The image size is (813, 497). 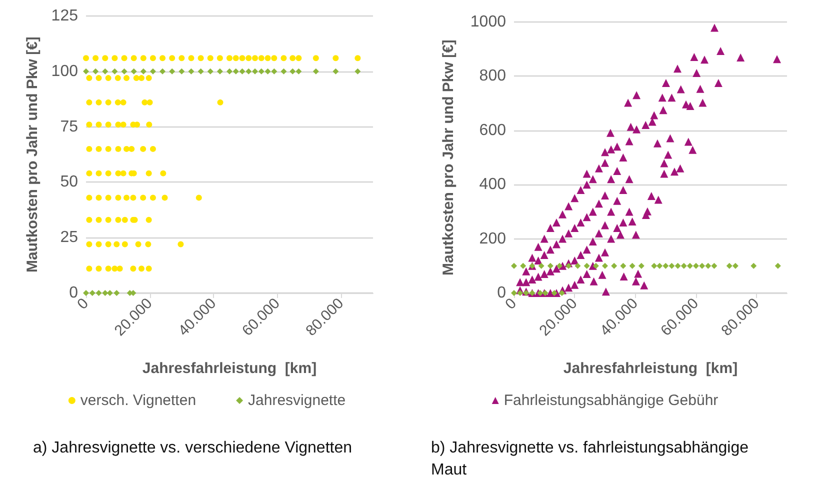 What do you see at coordinates (488, 22) in the screenshot?
I see `y-tick-label: 1000` at bounding box center [488, 22].